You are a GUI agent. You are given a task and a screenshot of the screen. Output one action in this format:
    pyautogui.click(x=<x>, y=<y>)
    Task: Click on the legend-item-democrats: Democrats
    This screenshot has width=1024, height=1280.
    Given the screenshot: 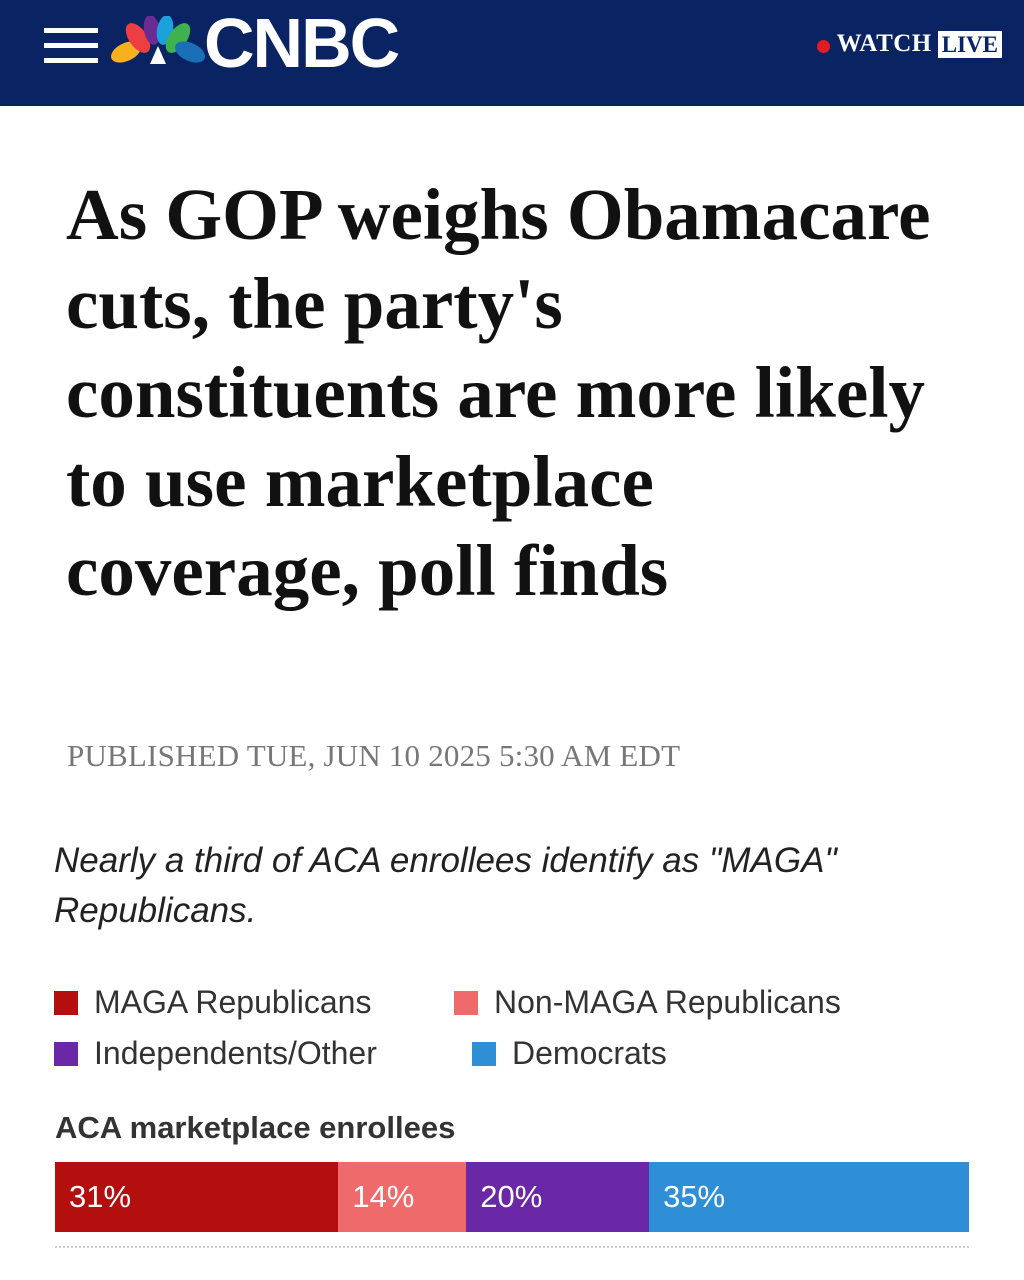 What is the action you would take?
    pyautogui.click(x=569, y=1053)
    